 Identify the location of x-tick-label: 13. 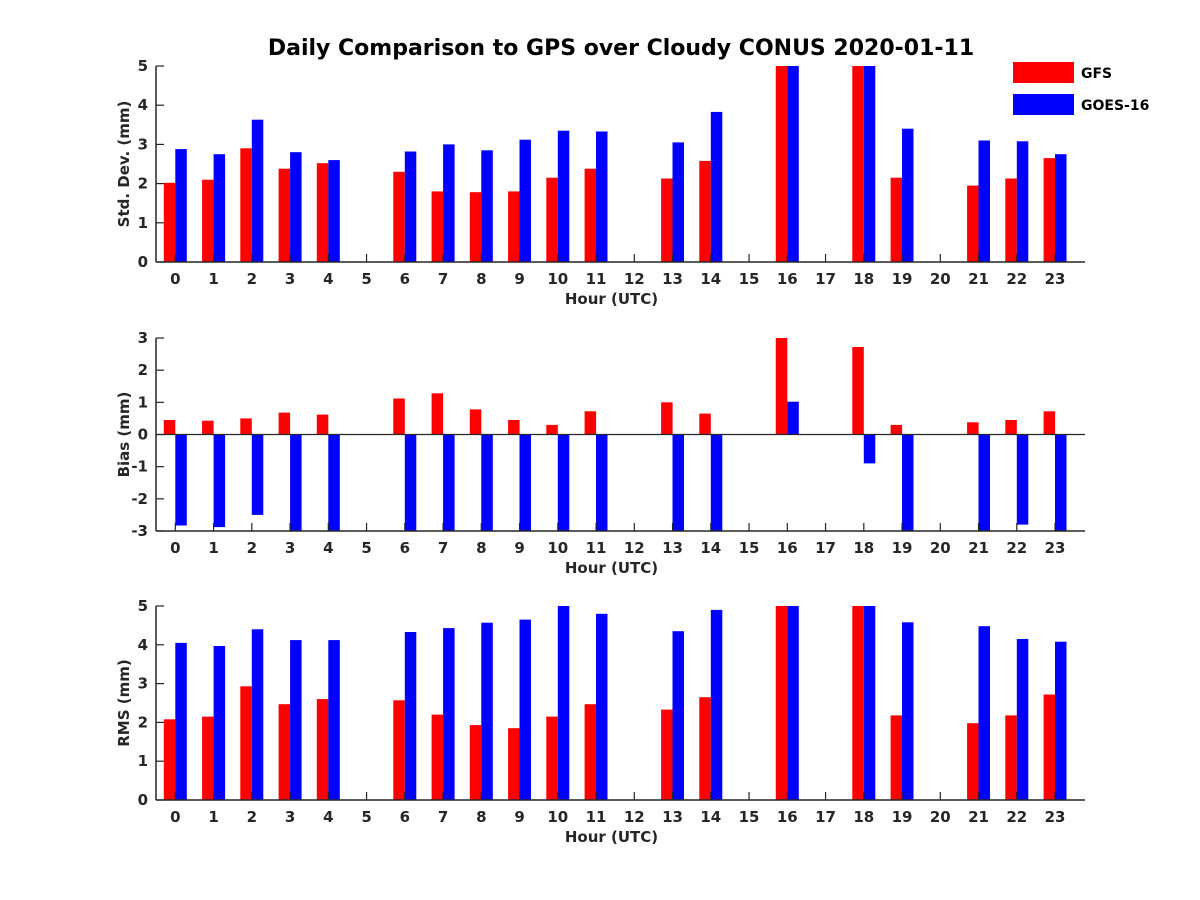
(672, 279).